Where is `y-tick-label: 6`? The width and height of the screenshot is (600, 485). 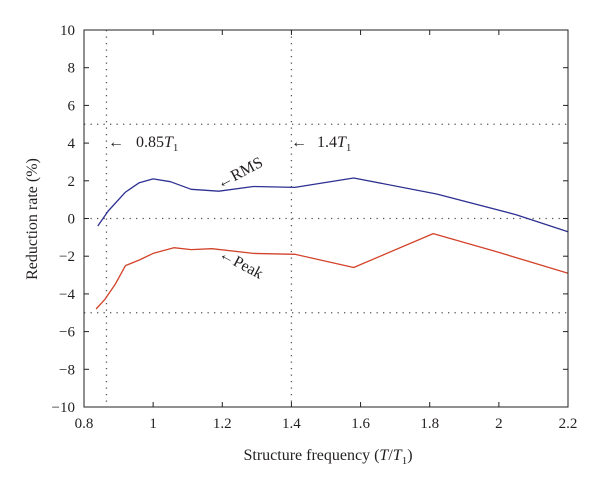
y-tick-label: 6 is located at coordinates (72, 106).